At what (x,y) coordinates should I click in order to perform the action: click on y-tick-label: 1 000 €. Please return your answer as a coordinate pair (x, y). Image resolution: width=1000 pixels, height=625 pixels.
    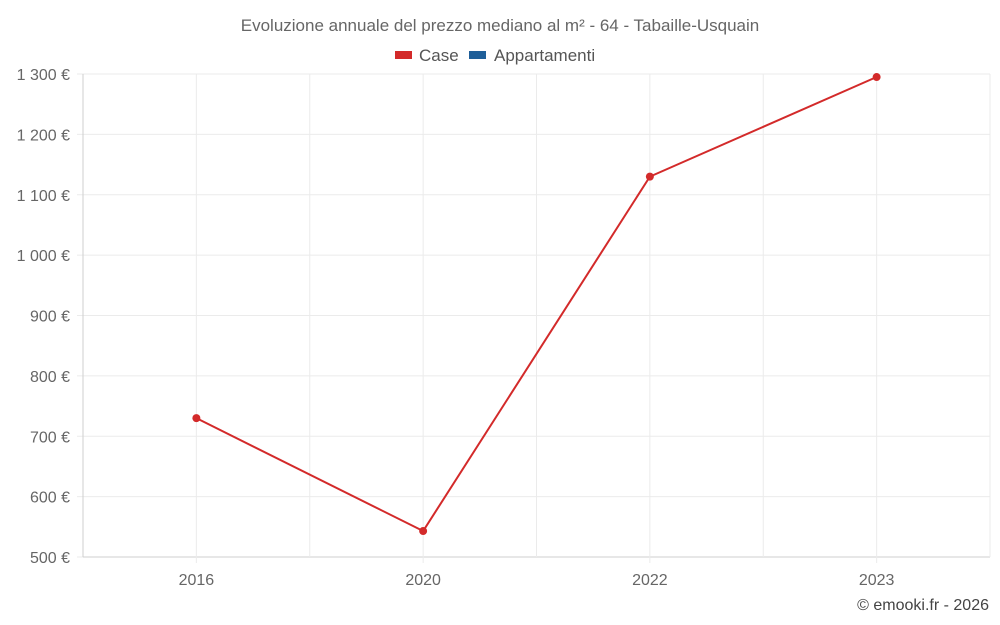
    Looking at the image, I should click on (43, 256).